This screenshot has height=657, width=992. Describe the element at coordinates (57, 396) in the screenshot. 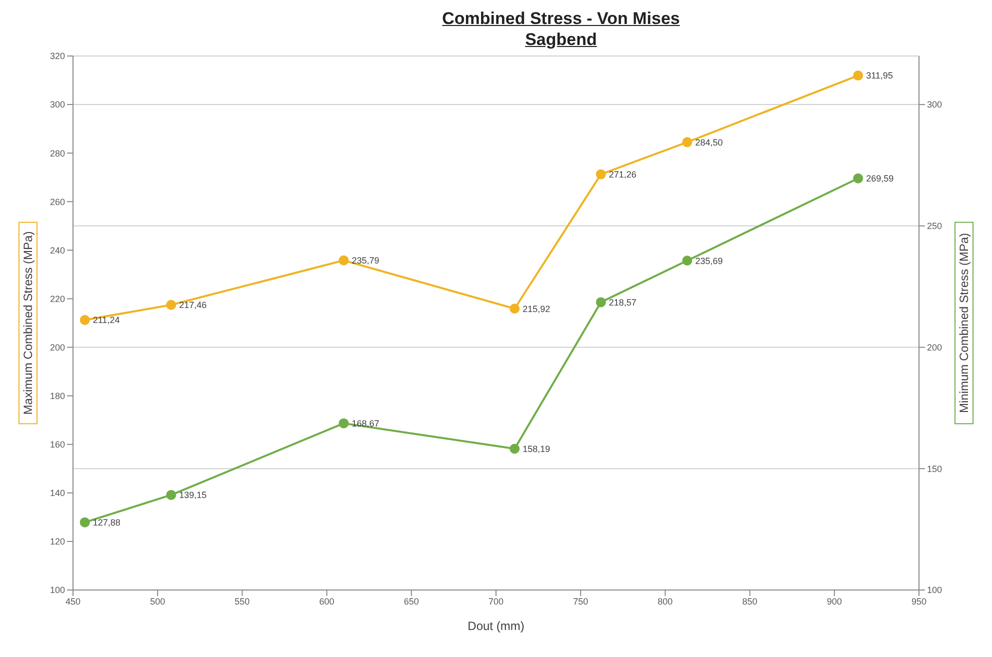

I see `y-tick-label: 180` at that location.